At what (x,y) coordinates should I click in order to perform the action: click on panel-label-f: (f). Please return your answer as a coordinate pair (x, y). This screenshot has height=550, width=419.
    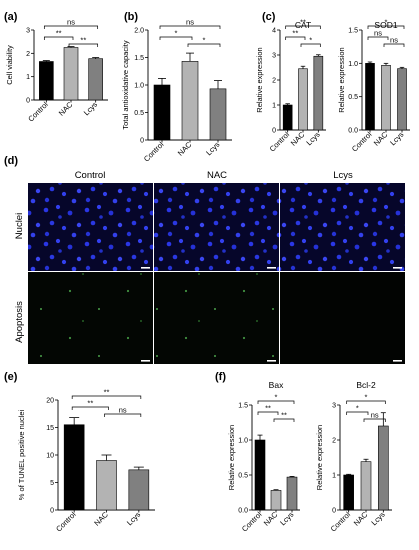
    Looking at the image, I should click on (220, 377).